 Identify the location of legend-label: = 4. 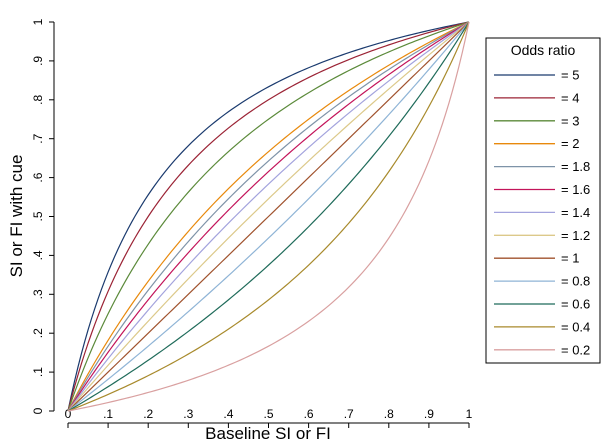
(570, 97).